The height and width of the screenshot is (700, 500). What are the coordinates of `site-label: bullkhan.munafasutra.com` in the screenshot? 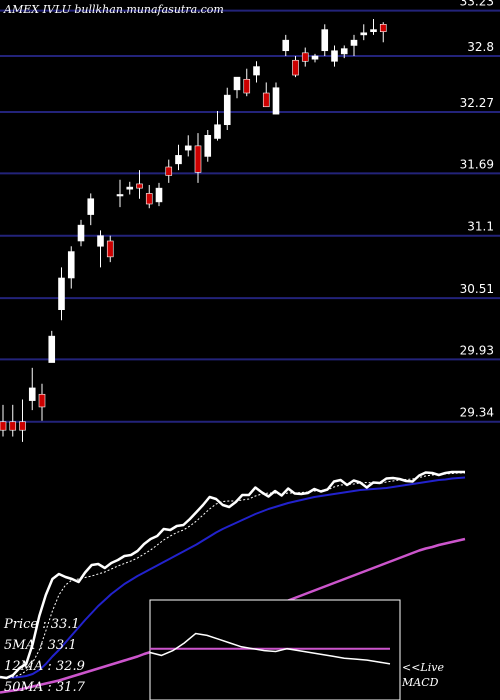 It's located at (149, 9).